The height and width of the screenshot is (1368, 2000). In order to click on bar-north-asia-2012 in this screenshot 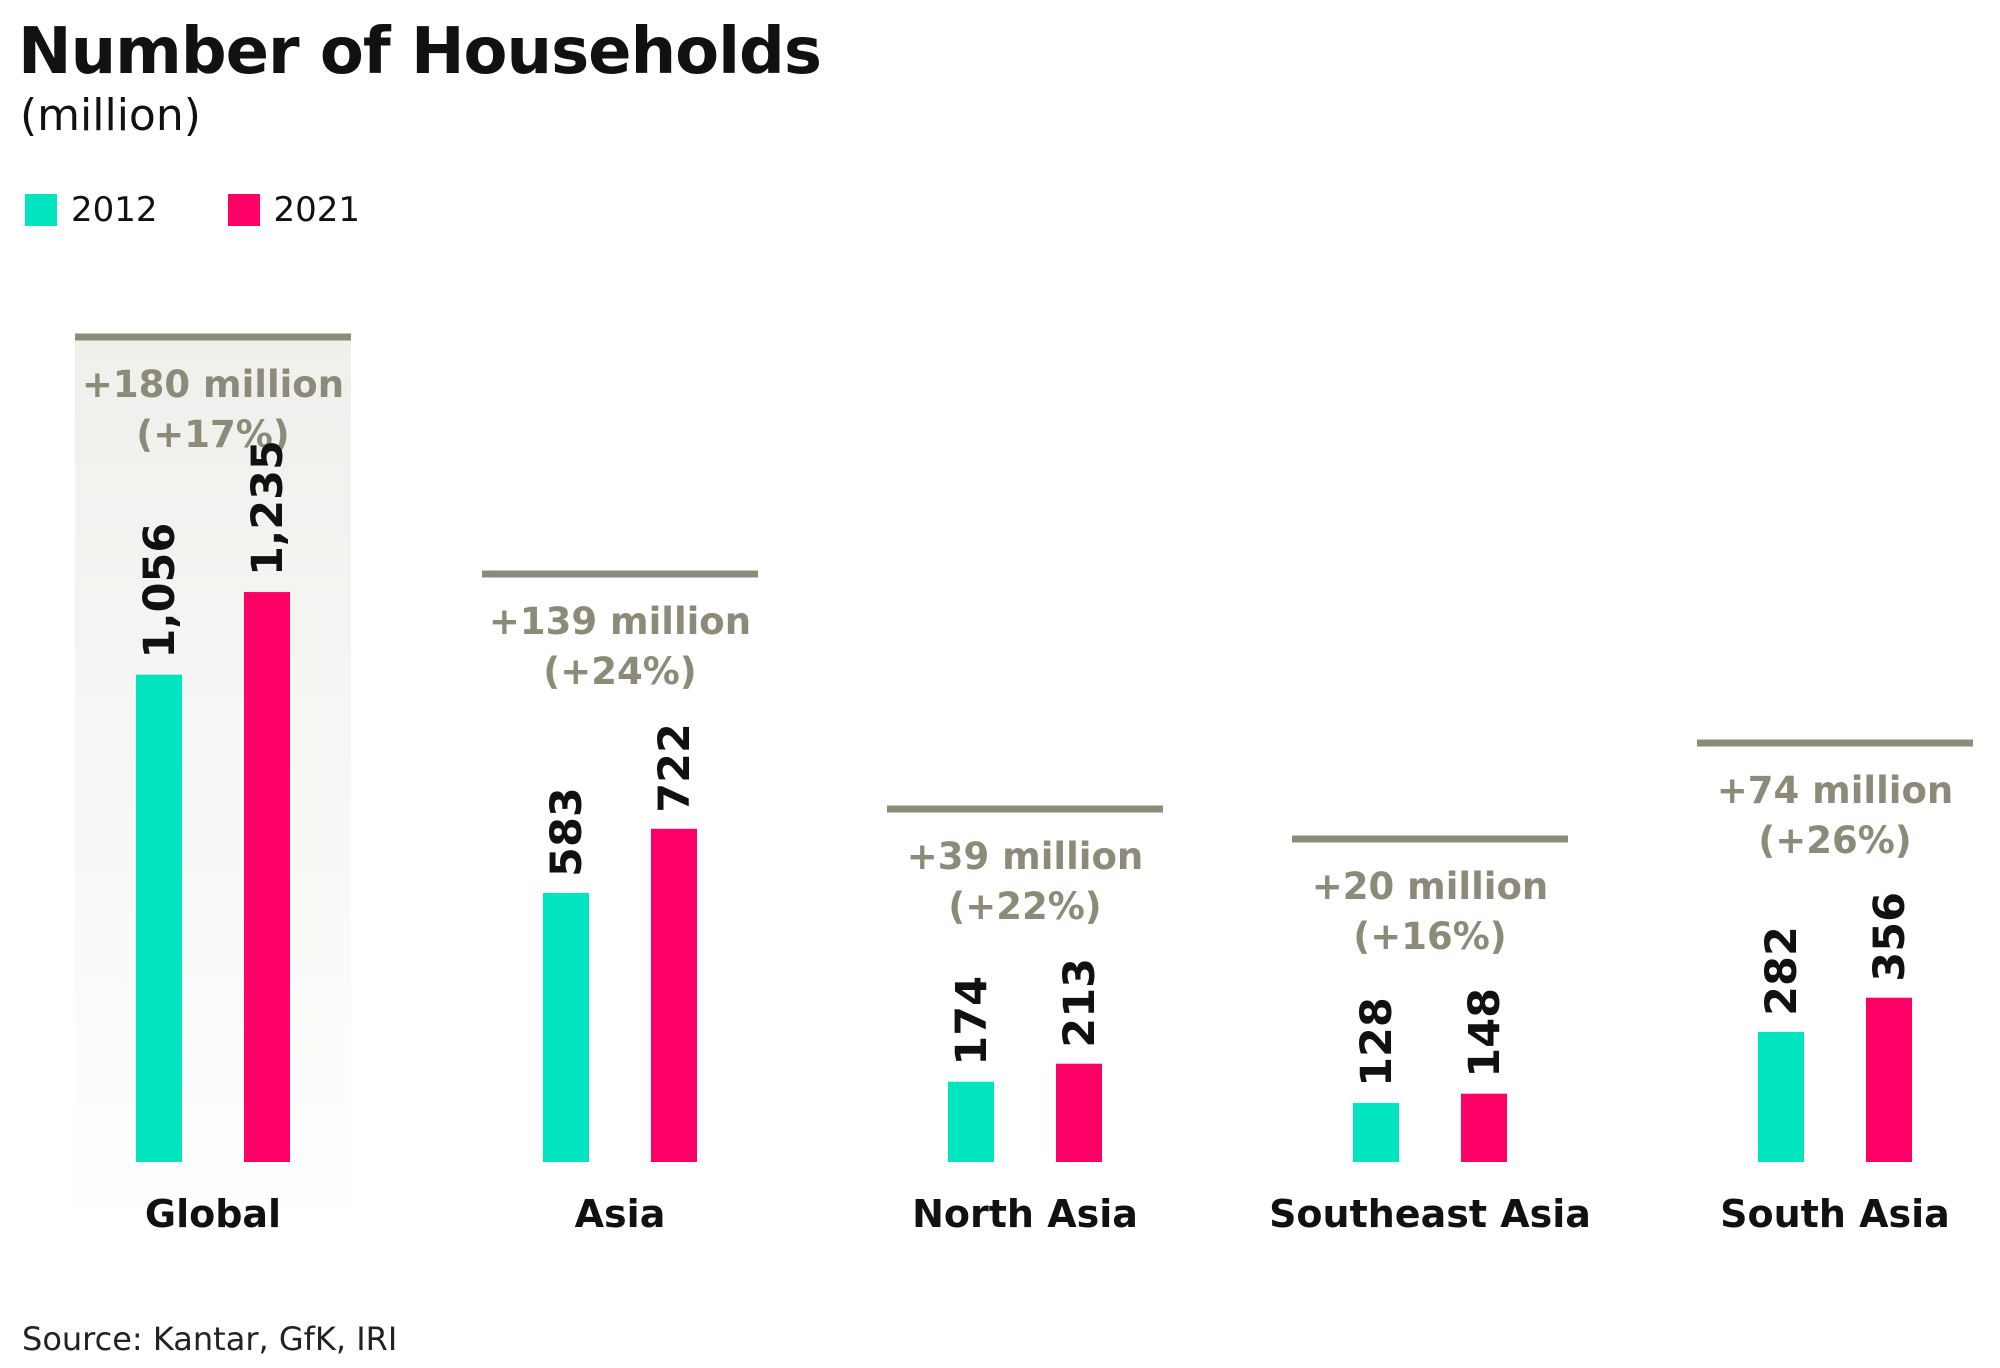, I will do `click(971, 1121)`.